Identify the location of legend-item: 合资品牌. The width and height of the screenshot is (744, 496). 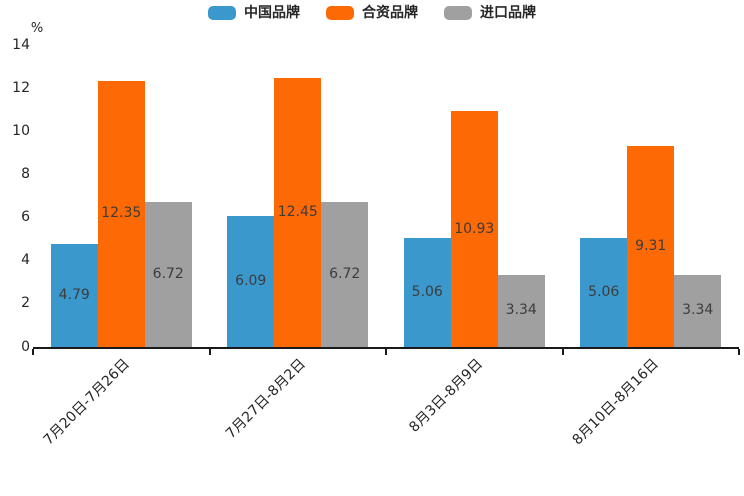
(372, 13).